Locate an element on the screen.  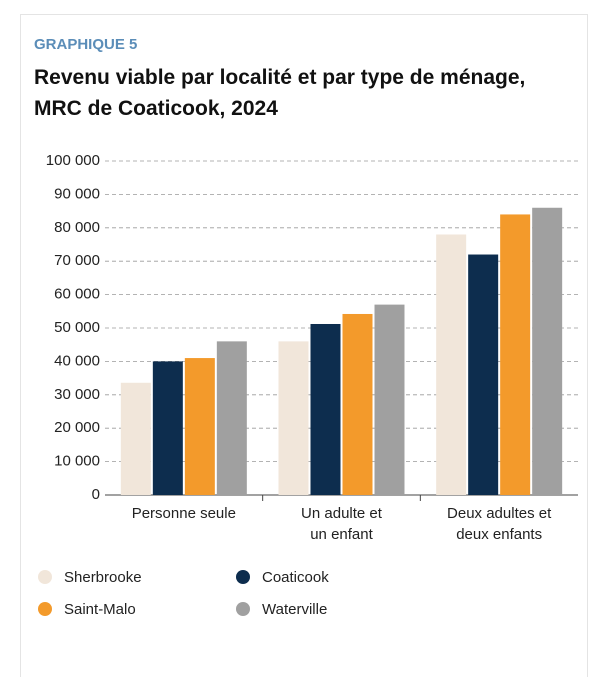
y-tick-label: 10 000 is located at coordinates (77, 461).